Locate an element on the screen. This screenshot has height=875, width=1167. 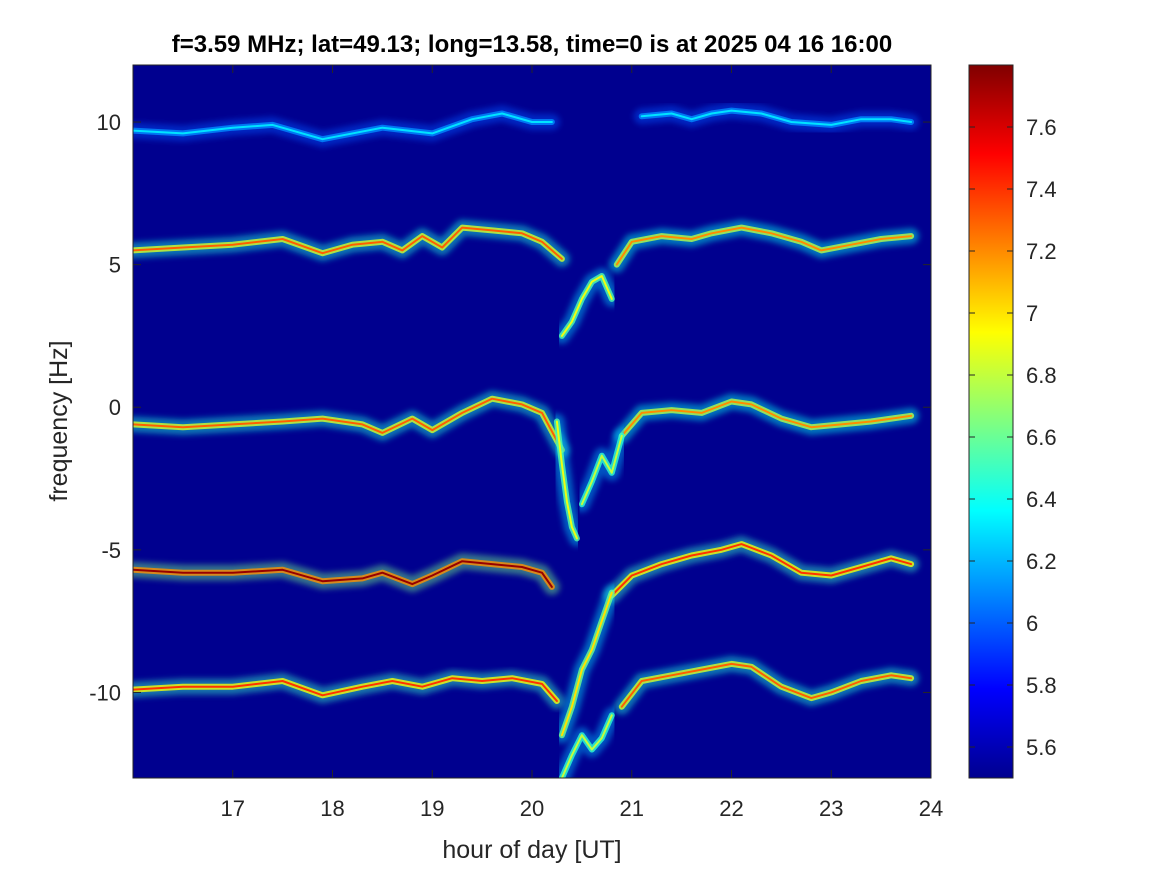
colorbar-tick-label: 5.6 is located at coordinates (1041, 747).